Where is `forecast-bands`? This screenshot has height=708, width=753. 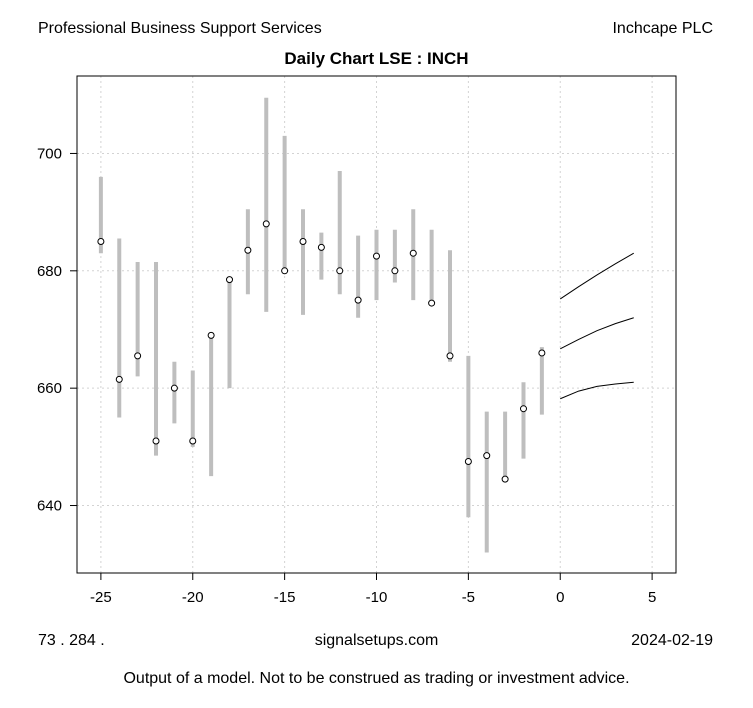 forecast-bands is located at coordinates (596, 326).